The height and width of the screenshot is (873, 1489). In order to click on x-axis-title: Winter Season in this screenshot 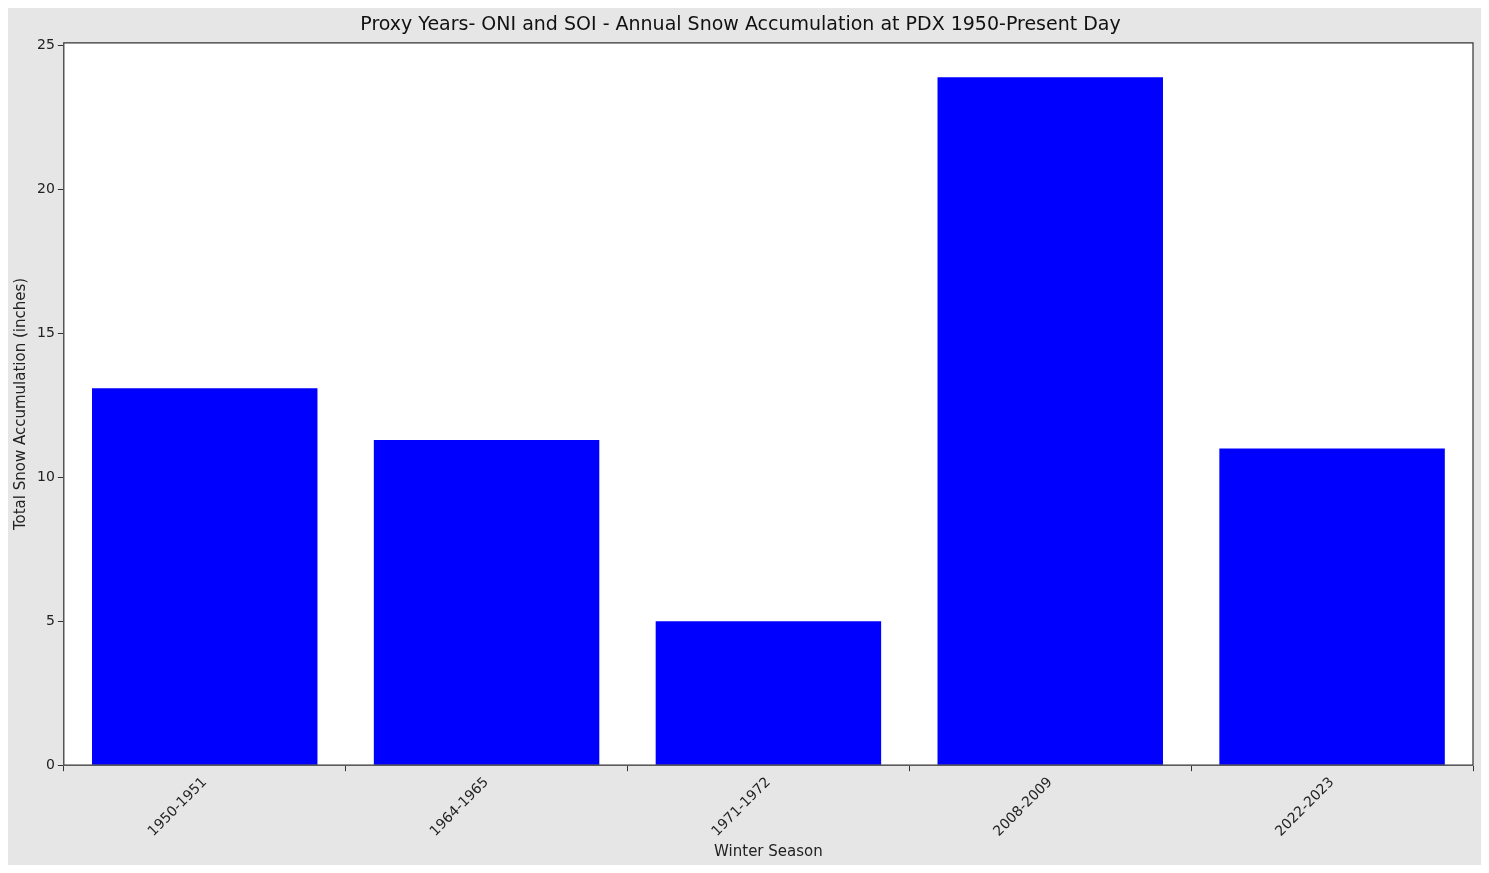, I will do `click(768, 850)`.